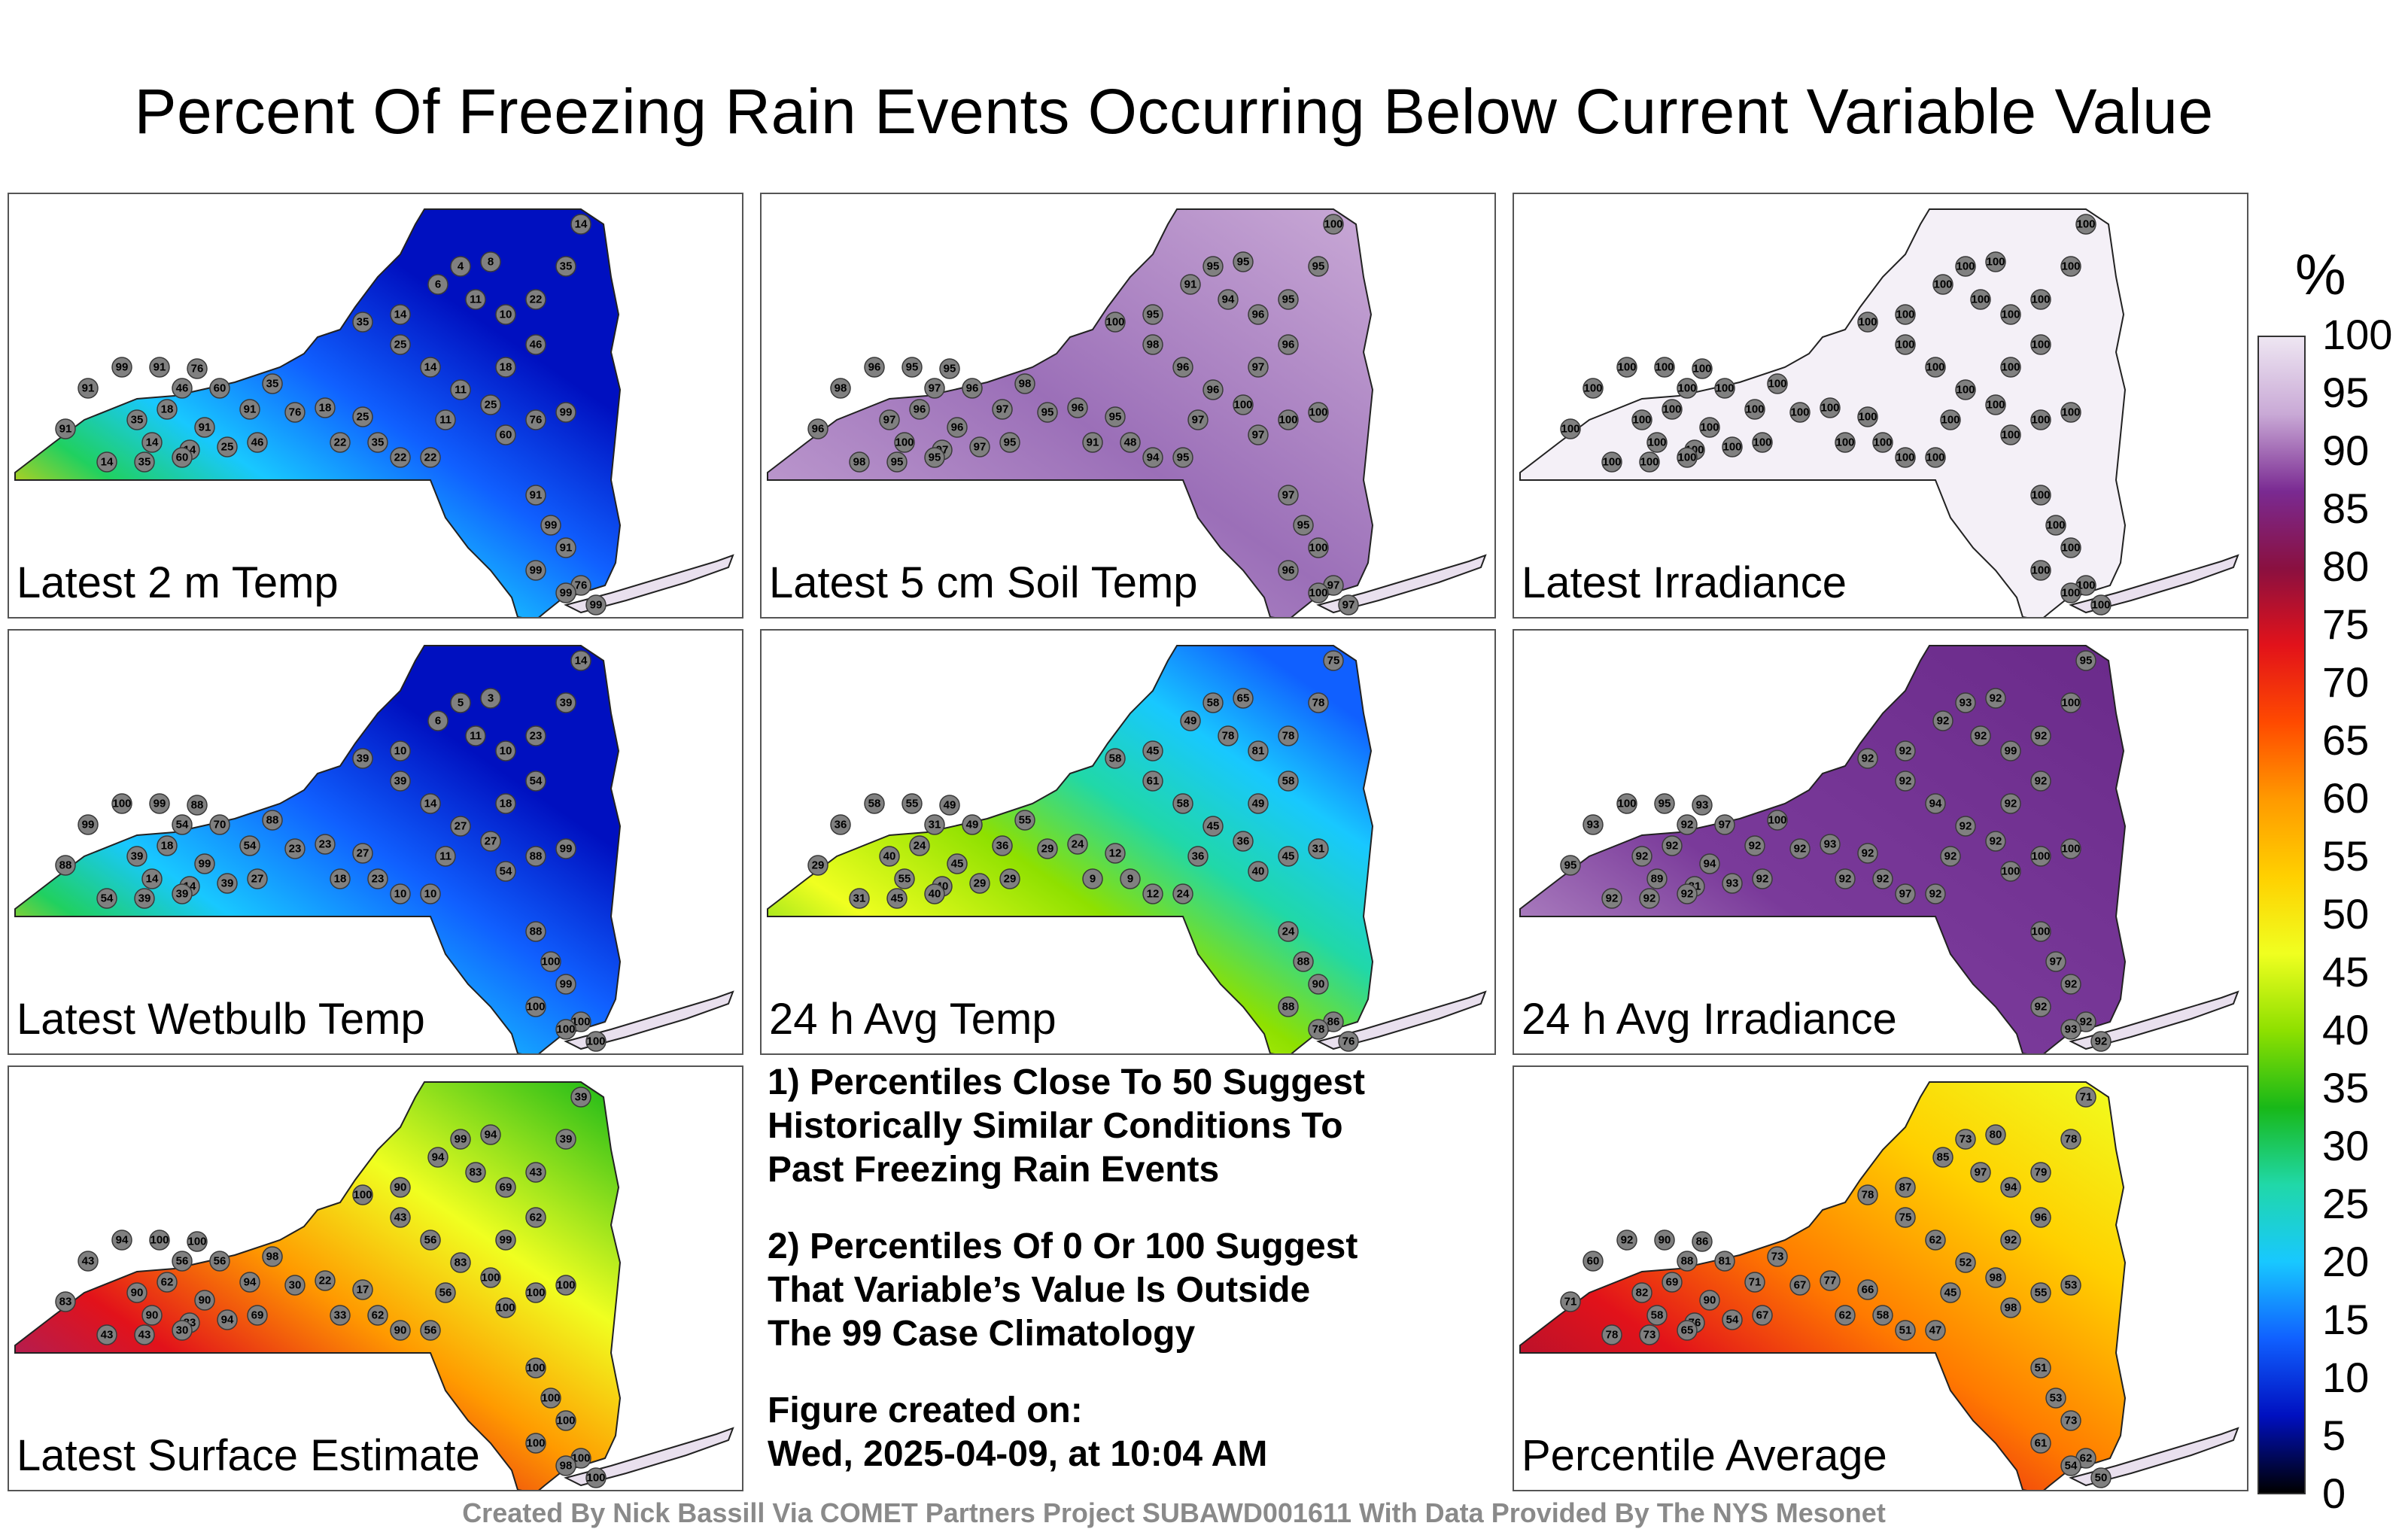  Describe the element at coordinates (159, 803) in the screenshot. I see `station-marker: 99` at that location.